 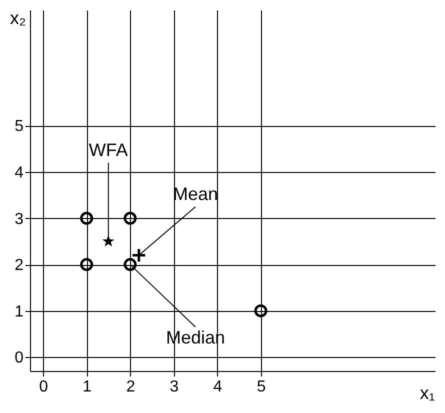 What do you see at coordinates (18, 18) in the screenshot?
I see `y-axis-title: x₂` at bounding box center [18, 18].